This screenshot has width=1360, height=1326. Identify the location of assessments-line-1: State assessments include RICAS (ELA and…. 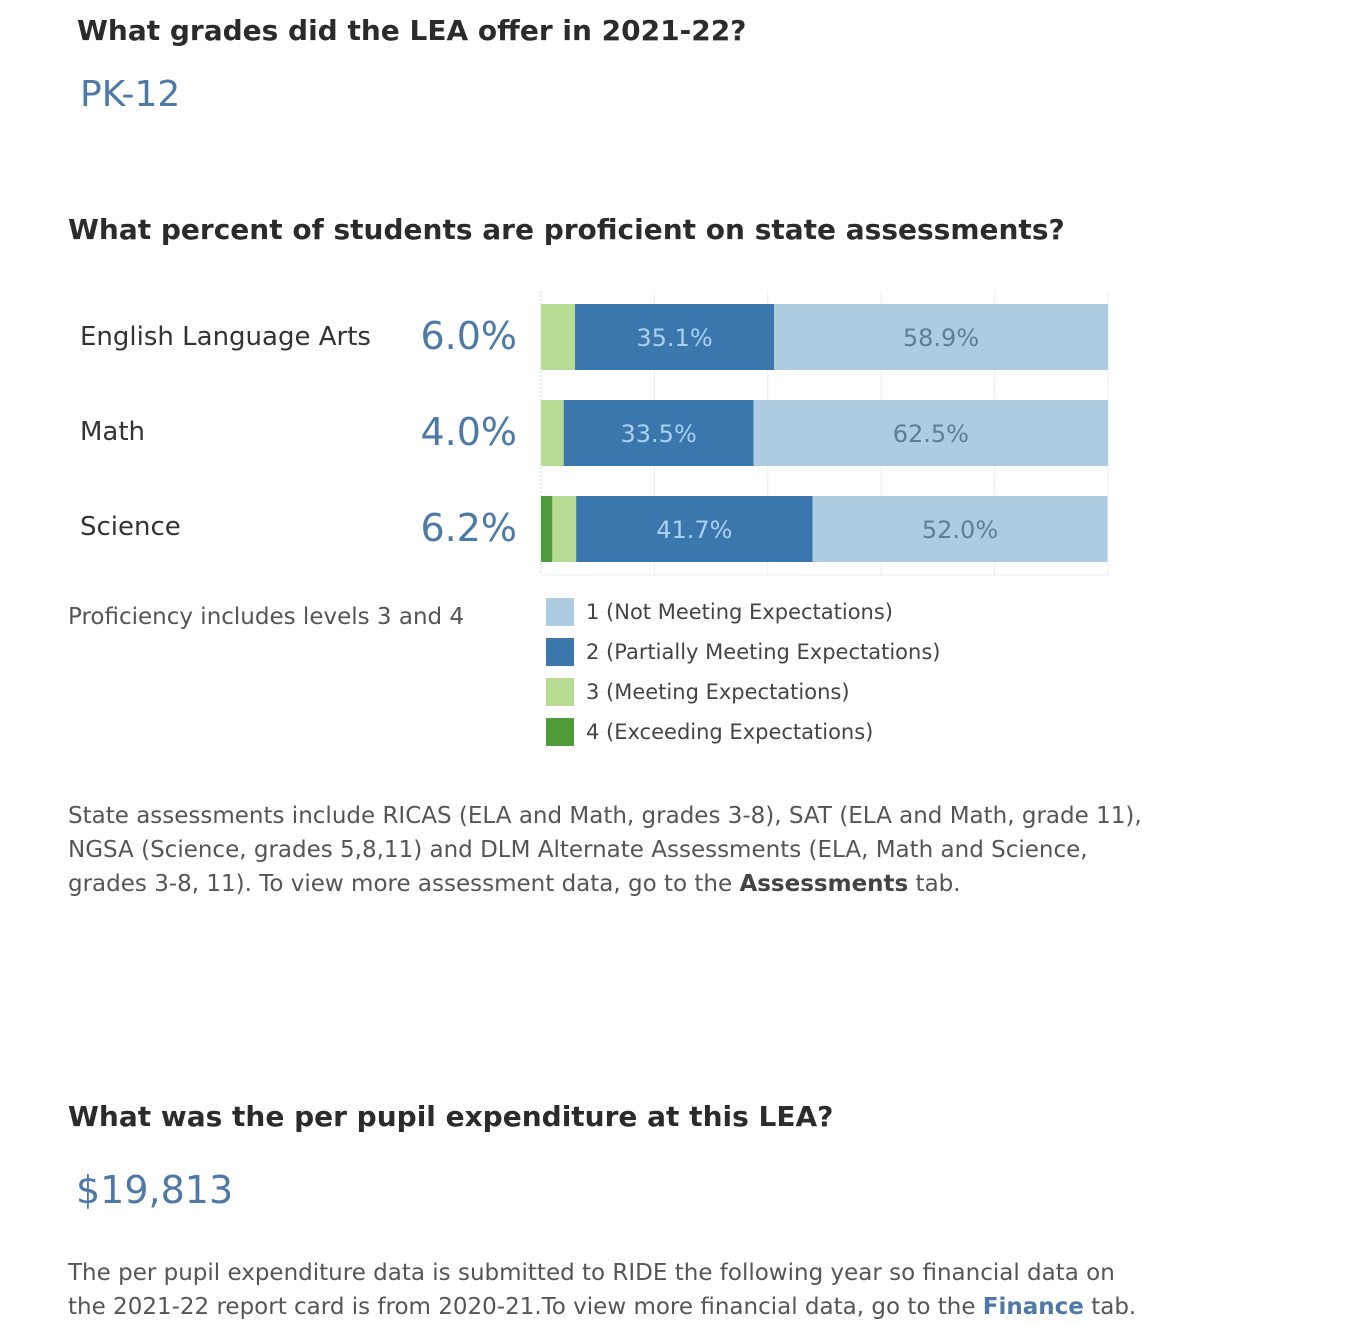
(605, 816).